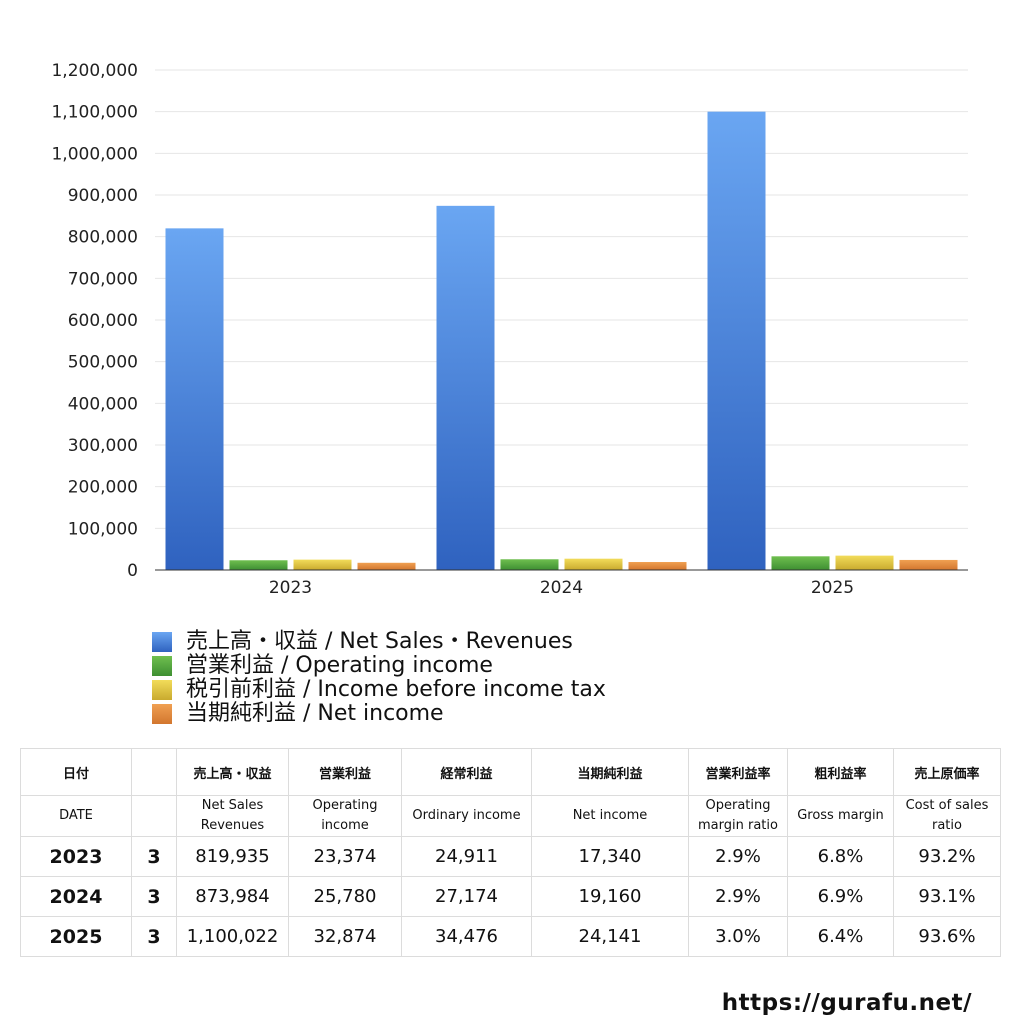  Describe the element at coordinates (132, 571) in the screenshot. I see `y-tick-label: 0` at that location.